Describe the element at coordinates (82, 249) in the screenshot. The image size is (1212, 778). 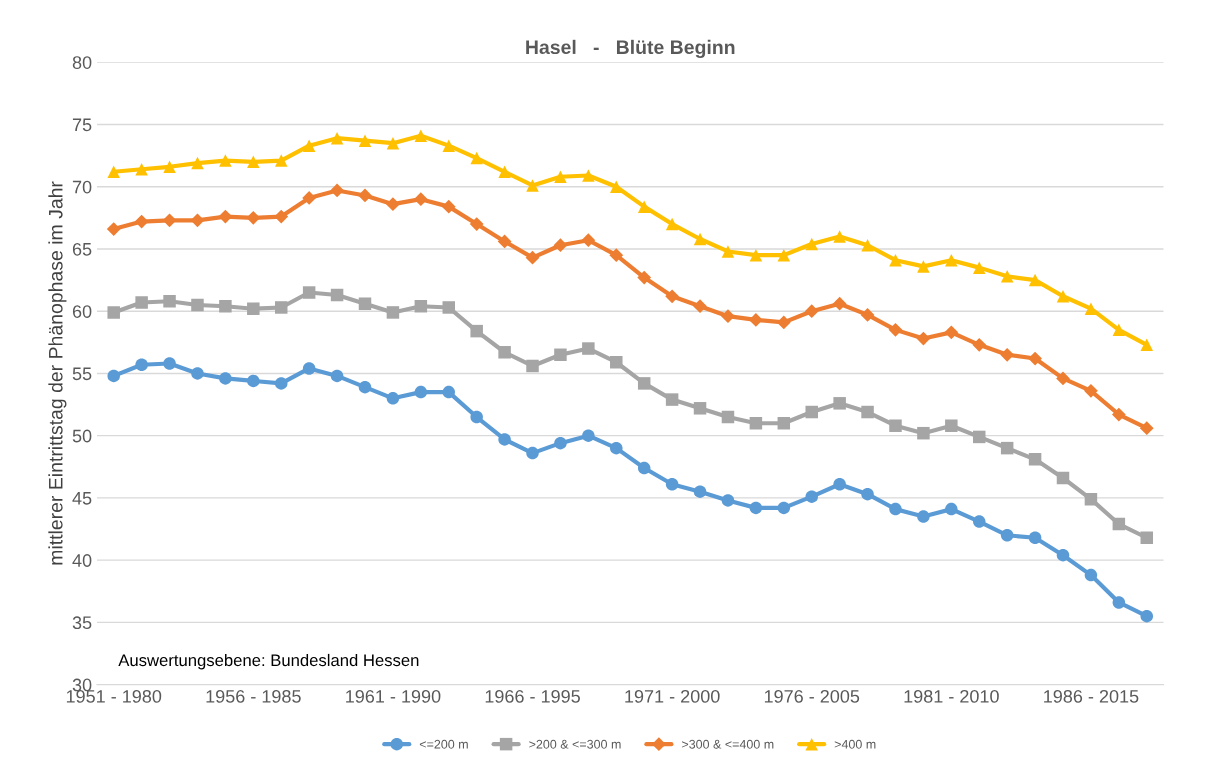
I see `y-tick-label: 65` at that location.